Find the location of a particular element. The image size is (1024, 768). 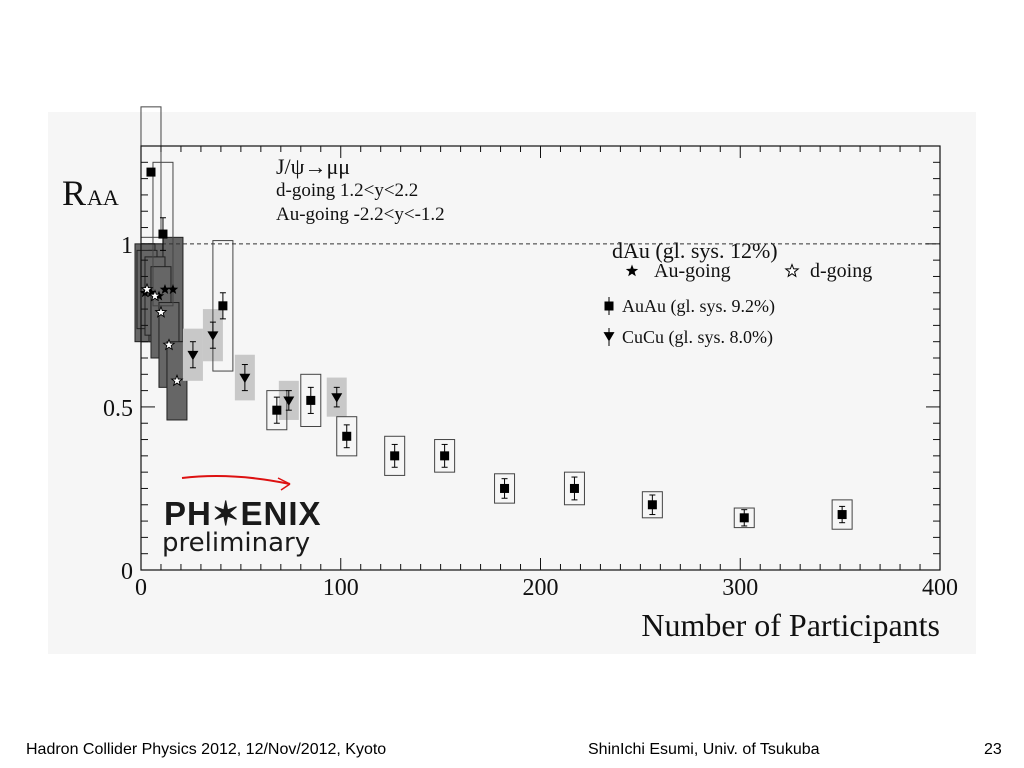

legend-cucu-marker is located at coordinates (609, 337).